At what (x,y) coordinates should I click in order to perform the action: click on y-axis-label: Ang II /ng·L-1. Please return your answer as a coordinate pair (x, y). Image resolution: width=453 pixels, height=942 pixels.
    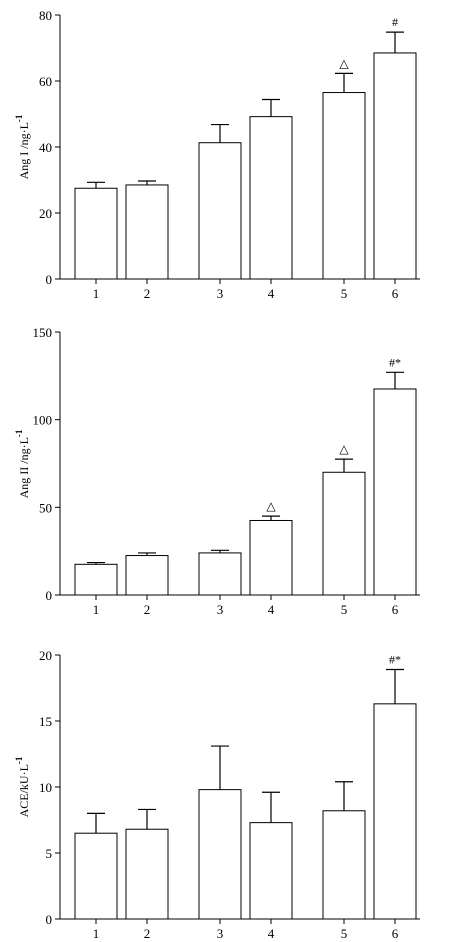
    Looking at the image, I should click on (22, 463).